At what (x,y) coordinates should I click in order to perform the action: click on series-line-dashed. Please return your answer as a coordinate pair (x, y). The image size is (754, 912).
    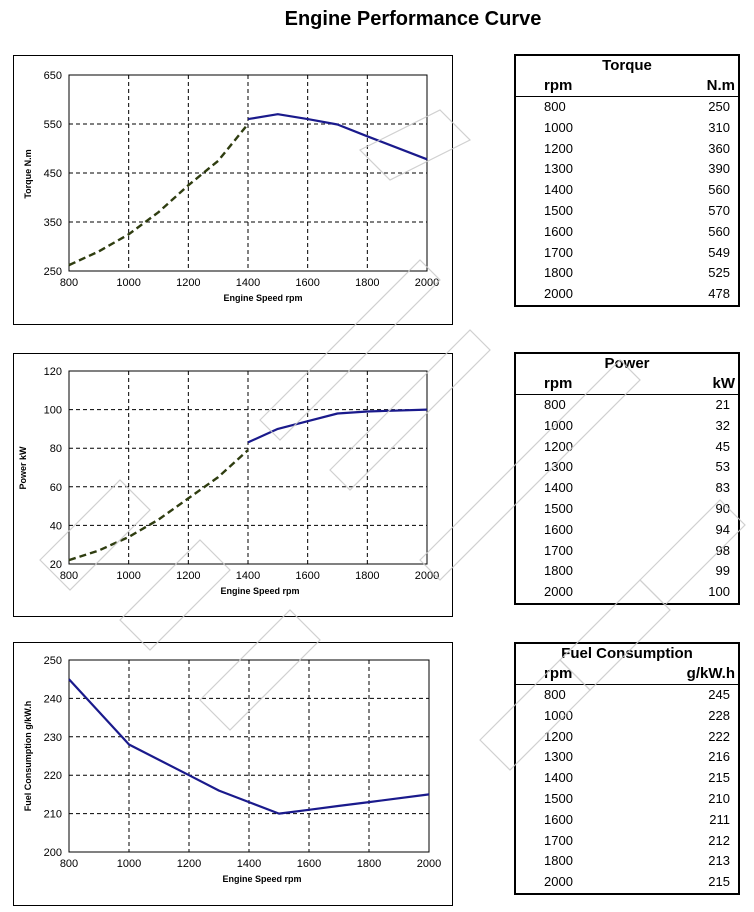
    Looking at the image, I should click on (158, 195).